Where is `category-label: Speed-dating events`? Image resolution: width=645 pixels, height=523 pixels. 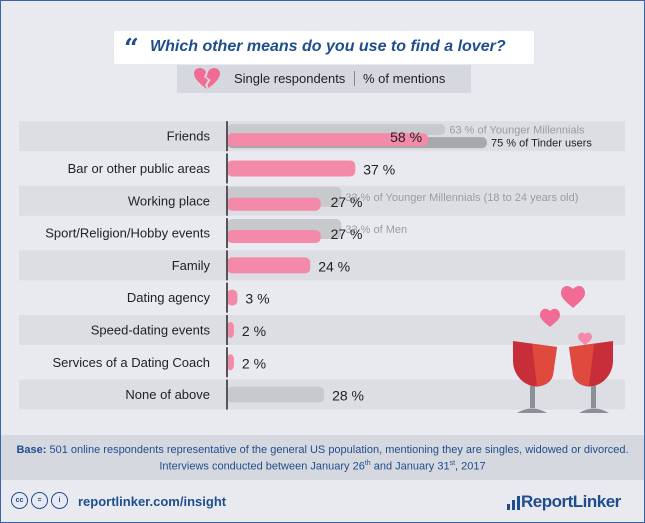 category-label: Speed-dating events is located at coordinates (151, 329).